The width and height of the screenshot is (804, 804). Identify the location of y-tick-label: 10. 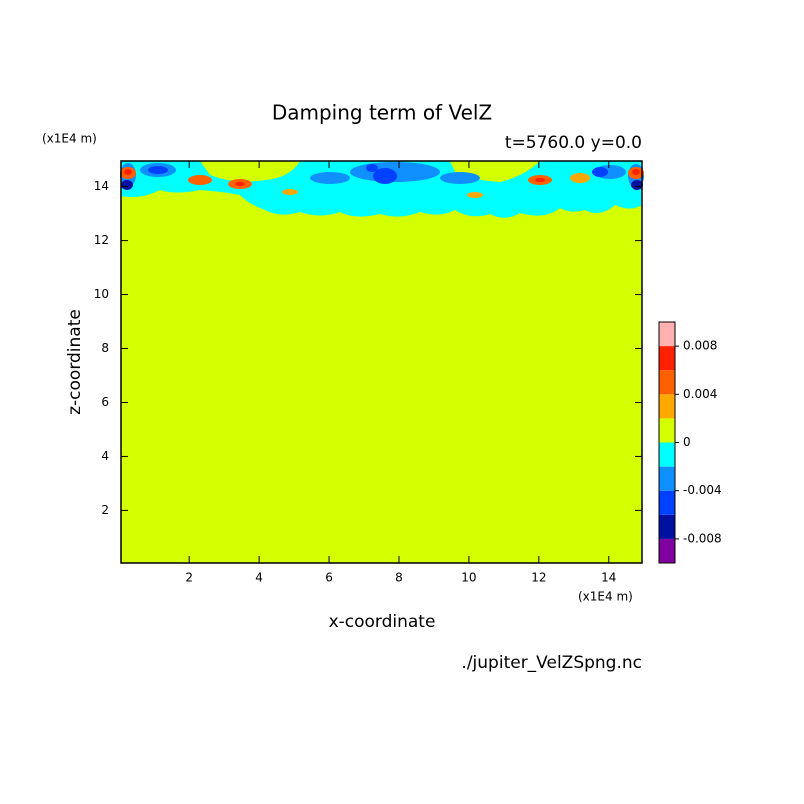
(101, 294).